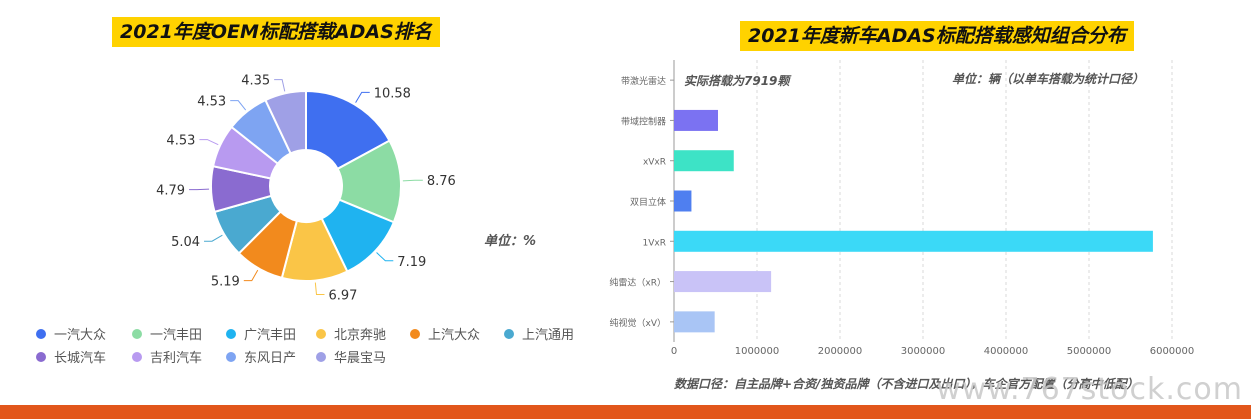 The width and height of the screenshot is (1251, 419). What do you see at coordinates (454, 335) in the screenshot?
I see `legend-label: 上汽大众` at bounding box center [454, 335].